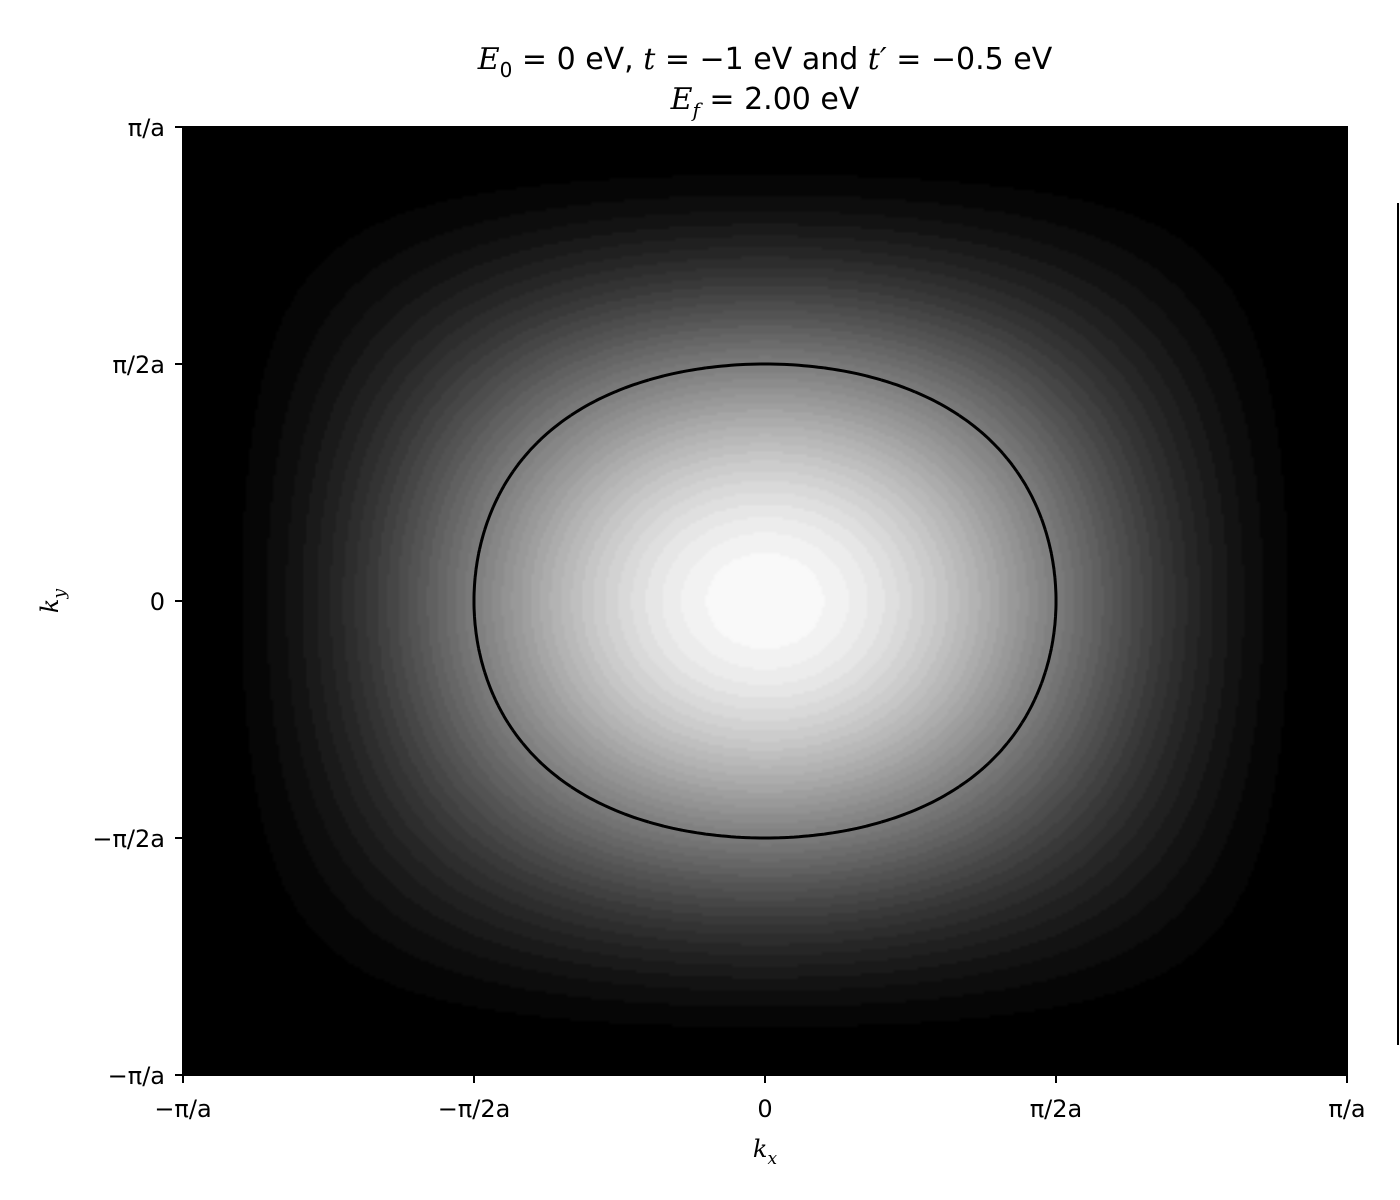 This screenshot has width=1400, height=1200. What do you see at coordinates (128, 839) in the screenshot?
I see `y-tick-label: −π/2a` at bounding box center [128, 839].